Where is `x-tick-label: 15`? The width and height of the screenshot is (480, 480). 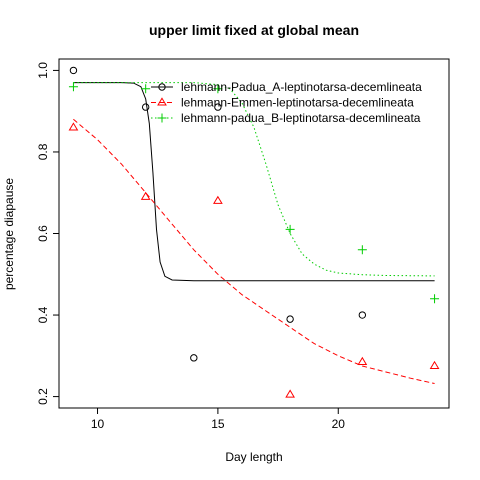 x-tick-label: 15 is located at coordinates (218, 424).